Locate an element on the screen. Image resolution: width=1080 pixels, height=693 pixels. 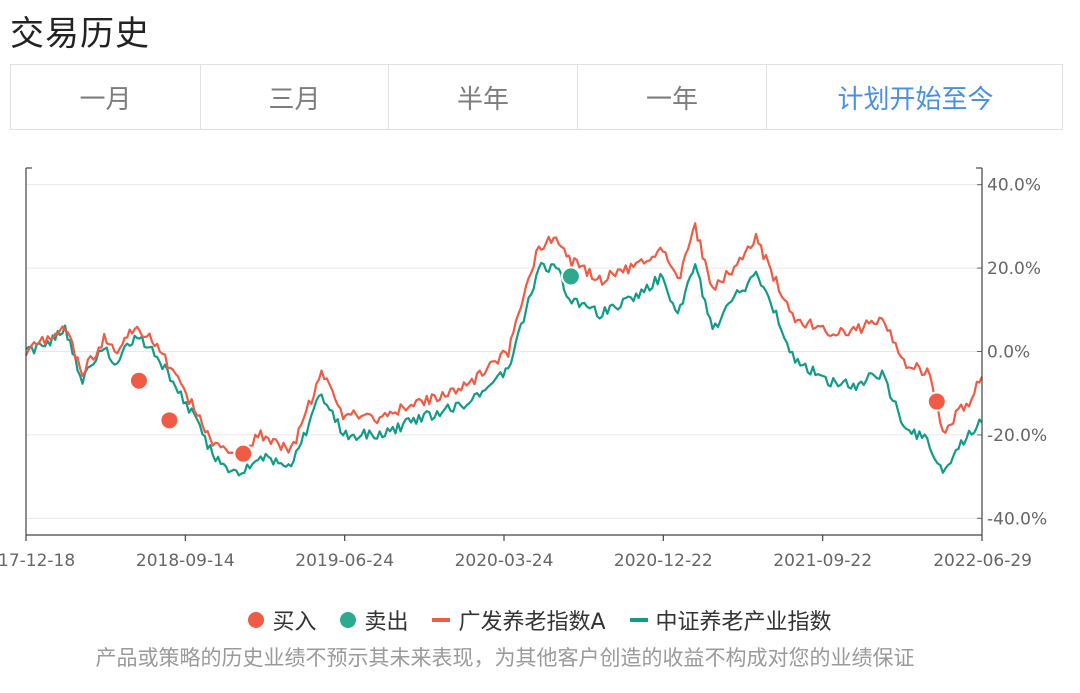
x-tick-label: 2020-12-22 is located at coordinates (663, 561).